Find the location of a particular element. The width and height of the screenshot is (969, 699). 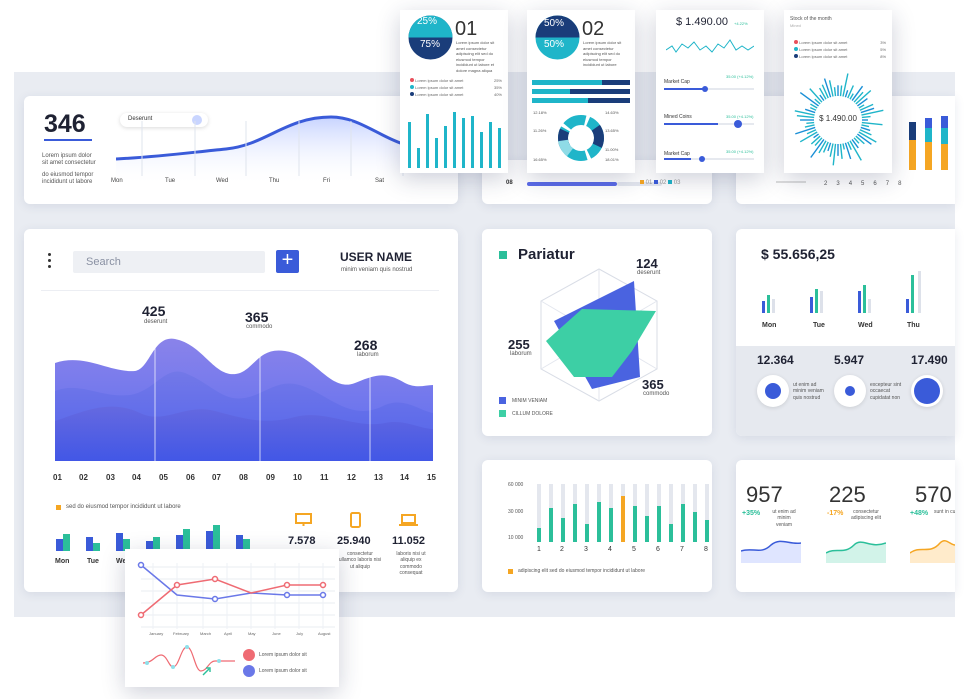

legend-label: Lorem ipsum dolor sit amet is located at coordinates (439, 80).